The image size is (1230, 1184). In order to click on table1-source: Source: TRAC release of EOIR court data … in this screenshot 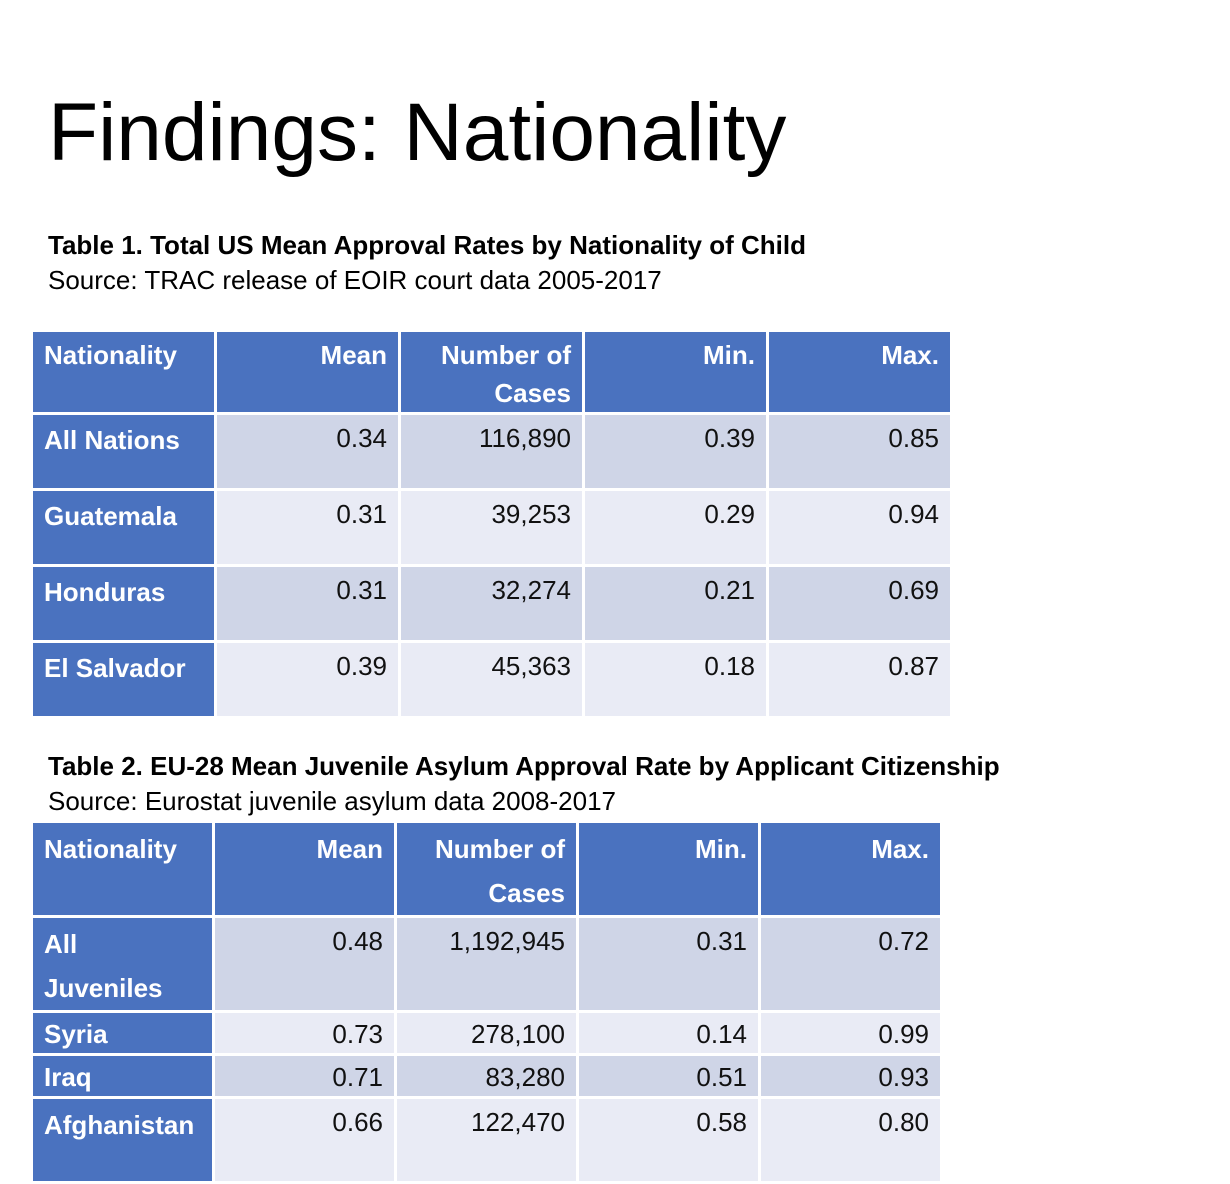, I will do `click(355, 280)`.